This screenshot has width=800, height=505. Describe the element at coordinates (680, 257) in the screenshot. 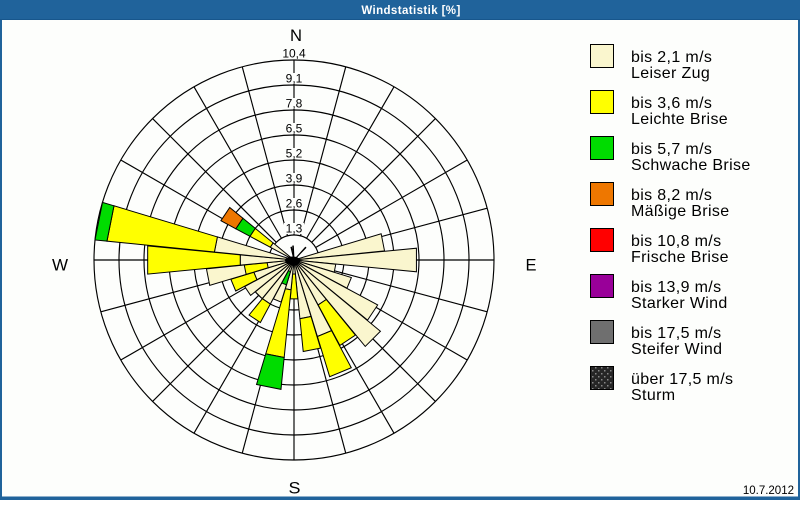

I see `svg-text: Frische Brise` at that location.